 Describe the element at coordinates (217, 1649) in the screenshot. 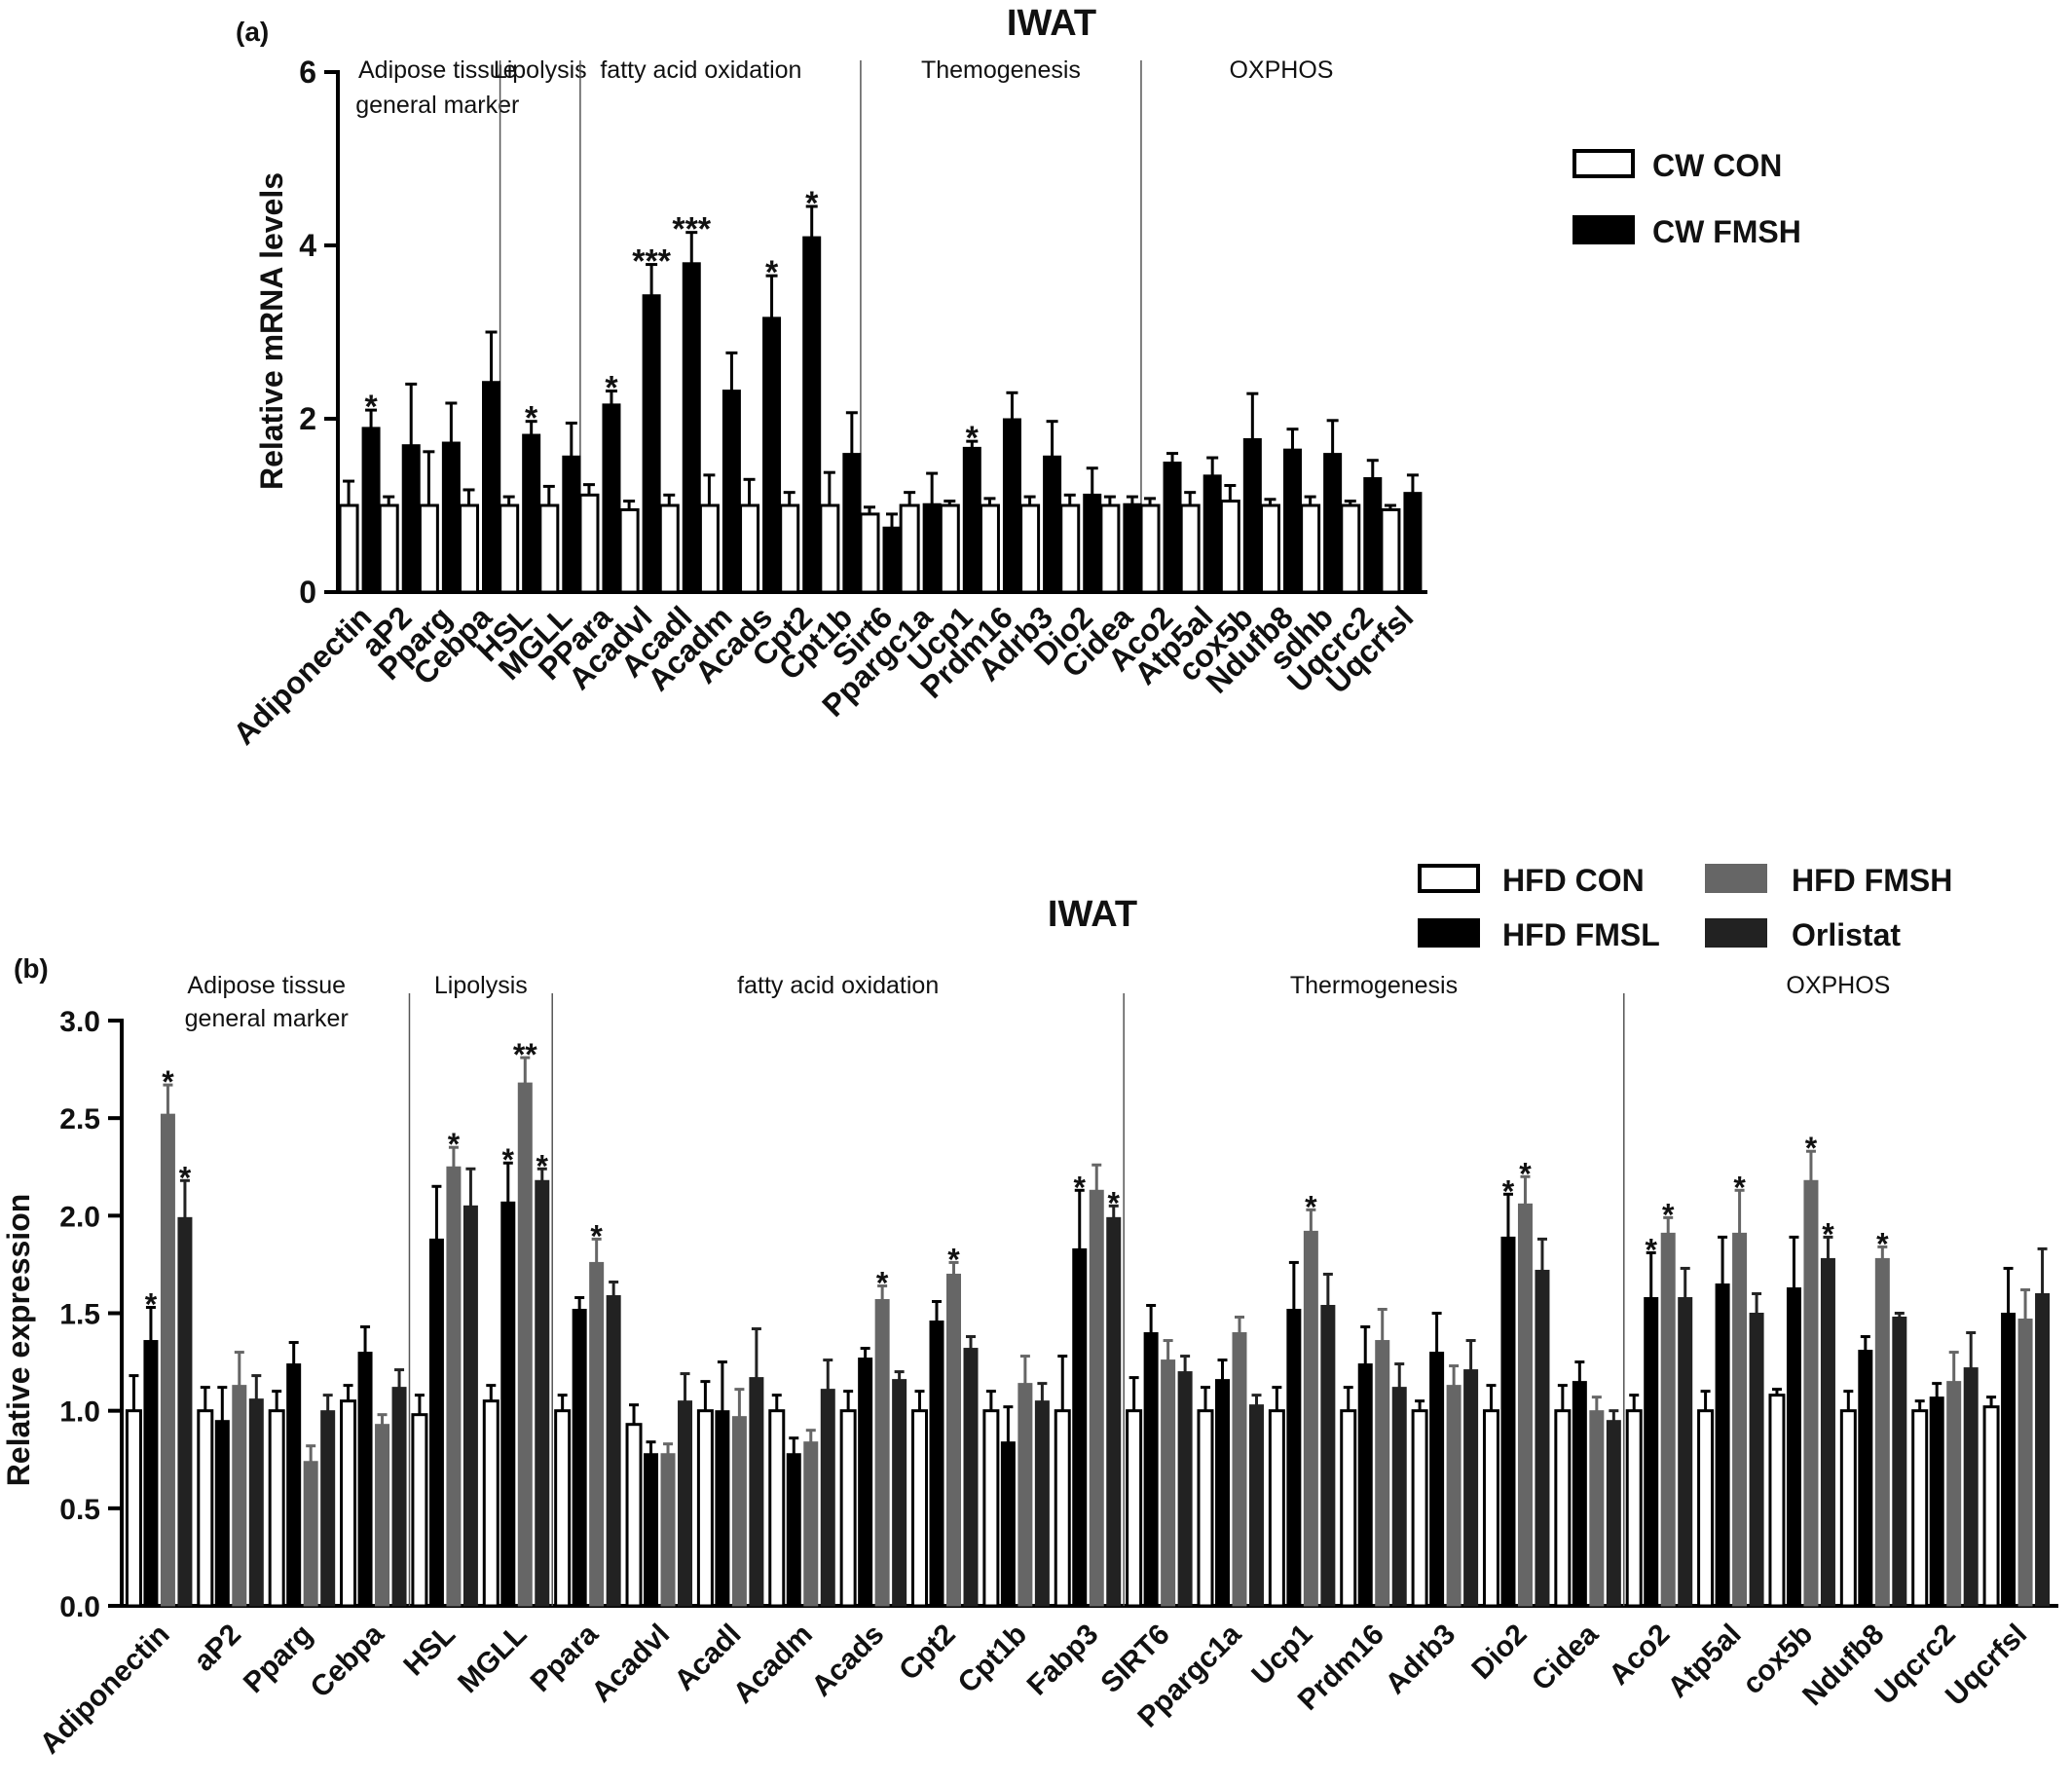

I see `x-tick-label-ap2: aP2` at that location.